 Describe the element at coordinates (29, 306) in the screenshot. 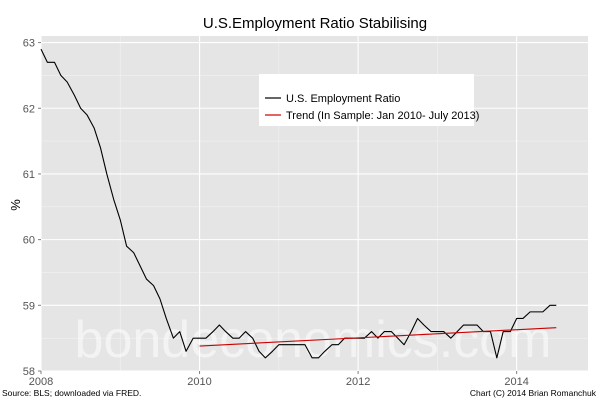

I see `y-tick-label: 59` at that location.